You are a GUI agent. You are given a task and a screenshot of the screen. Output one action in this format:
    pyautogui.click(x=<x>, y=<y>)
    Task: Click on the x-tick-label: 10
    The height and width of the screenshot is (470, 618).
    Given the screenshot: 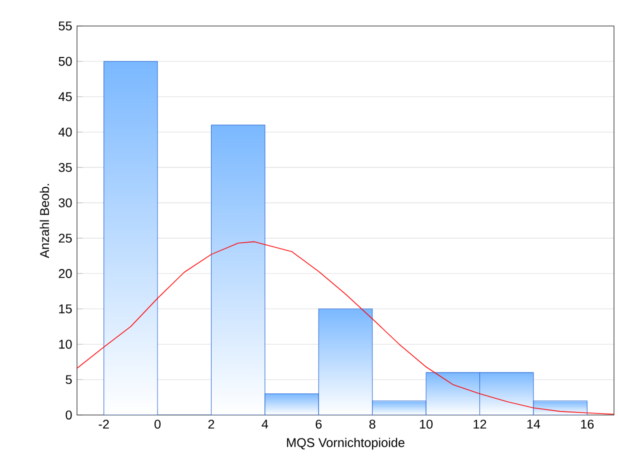 What is the action you would take?
    pyautogui.click(x=426, y=424)
    